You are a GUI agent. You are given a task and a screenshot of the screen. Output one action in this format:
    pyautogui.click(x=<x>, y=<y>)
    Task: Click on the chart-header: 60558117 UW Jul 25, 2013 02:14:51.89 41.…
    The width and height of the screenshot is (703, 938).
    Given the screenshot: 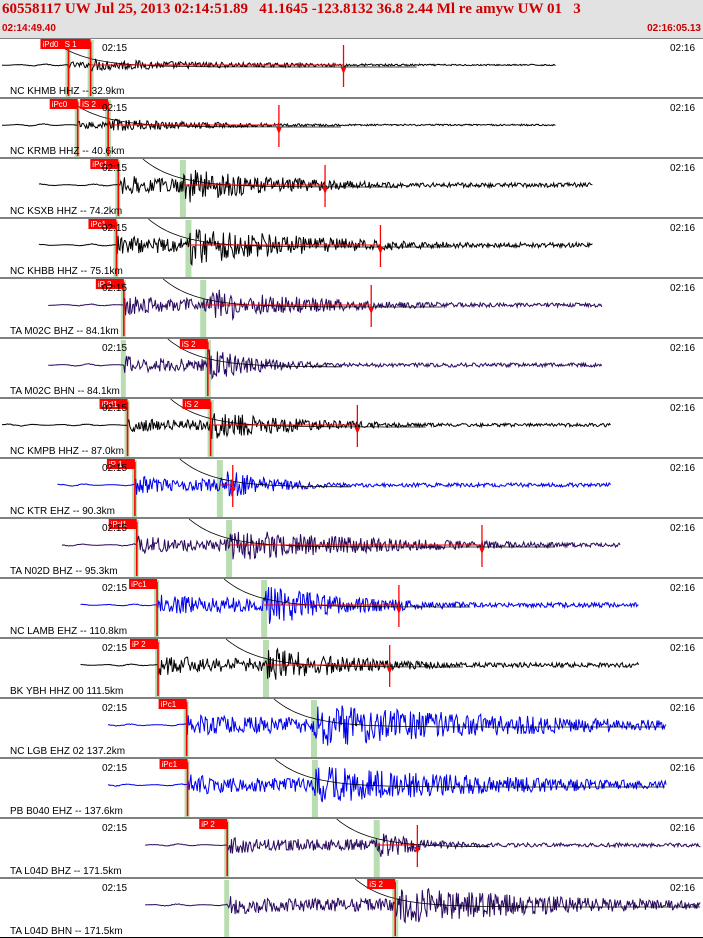 What is the action you would take?
    pyautogui.click(x=351, y=19)
    